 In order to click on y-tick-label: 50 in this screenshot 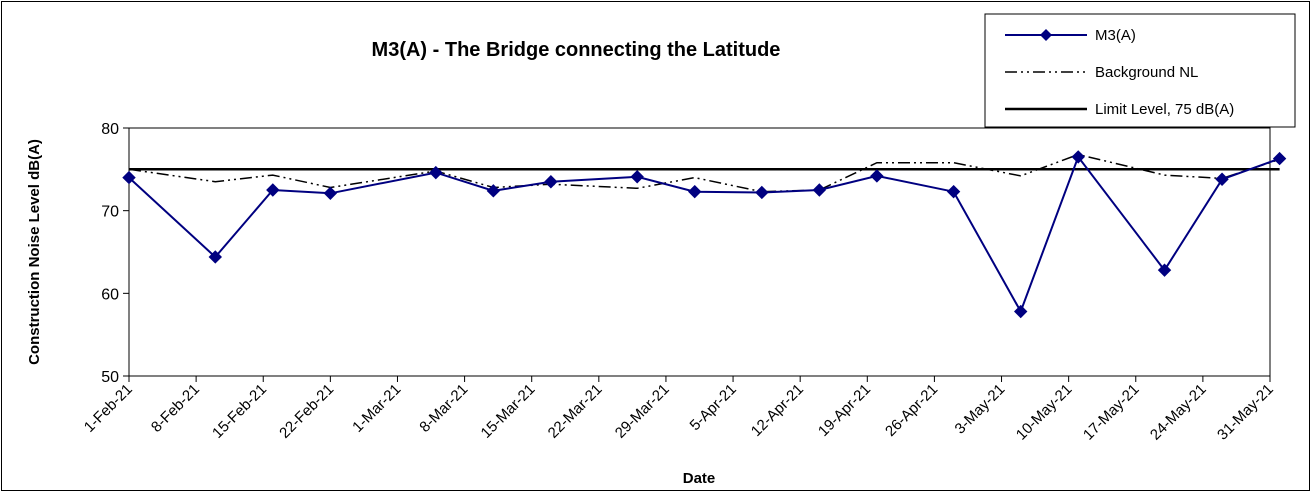, I will do `click(110, 377)`.